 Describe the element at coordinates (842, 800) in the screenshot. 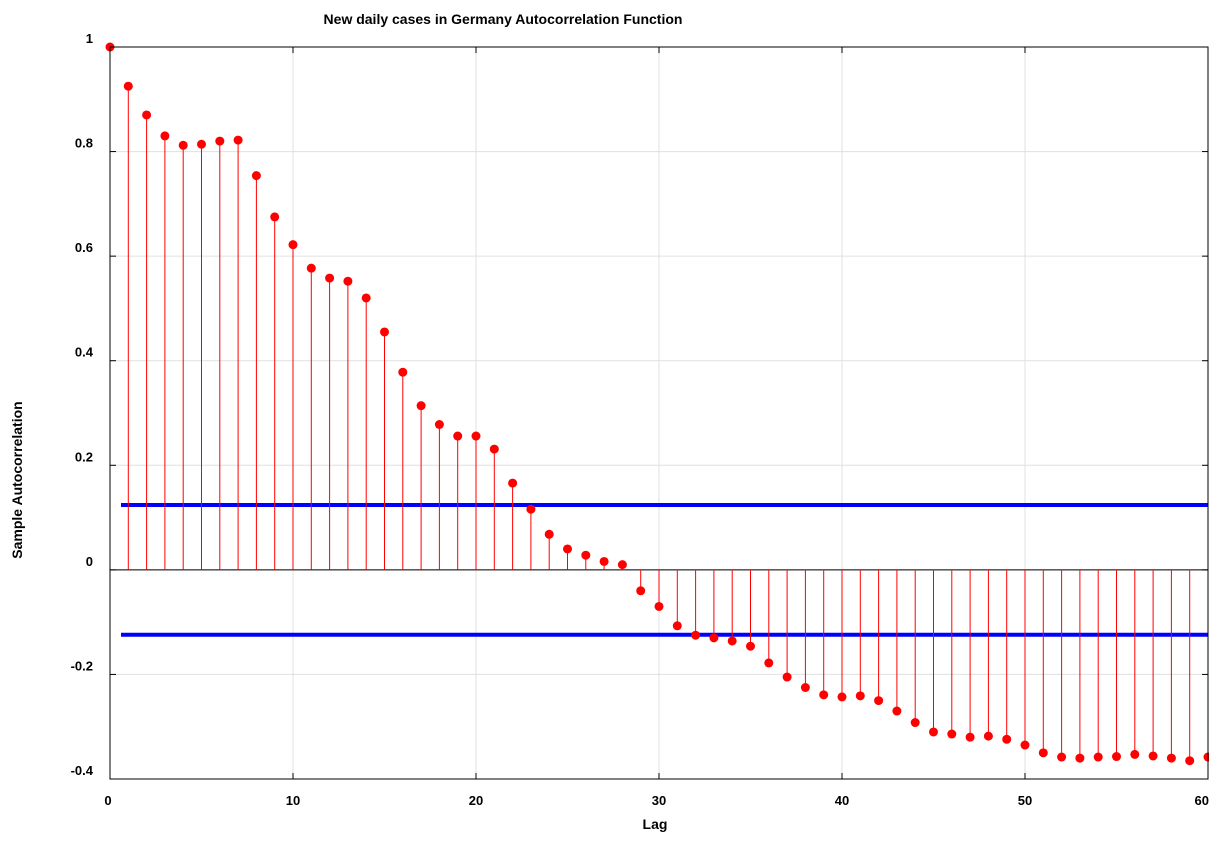

I see `x-tick-label: 40` at that location.